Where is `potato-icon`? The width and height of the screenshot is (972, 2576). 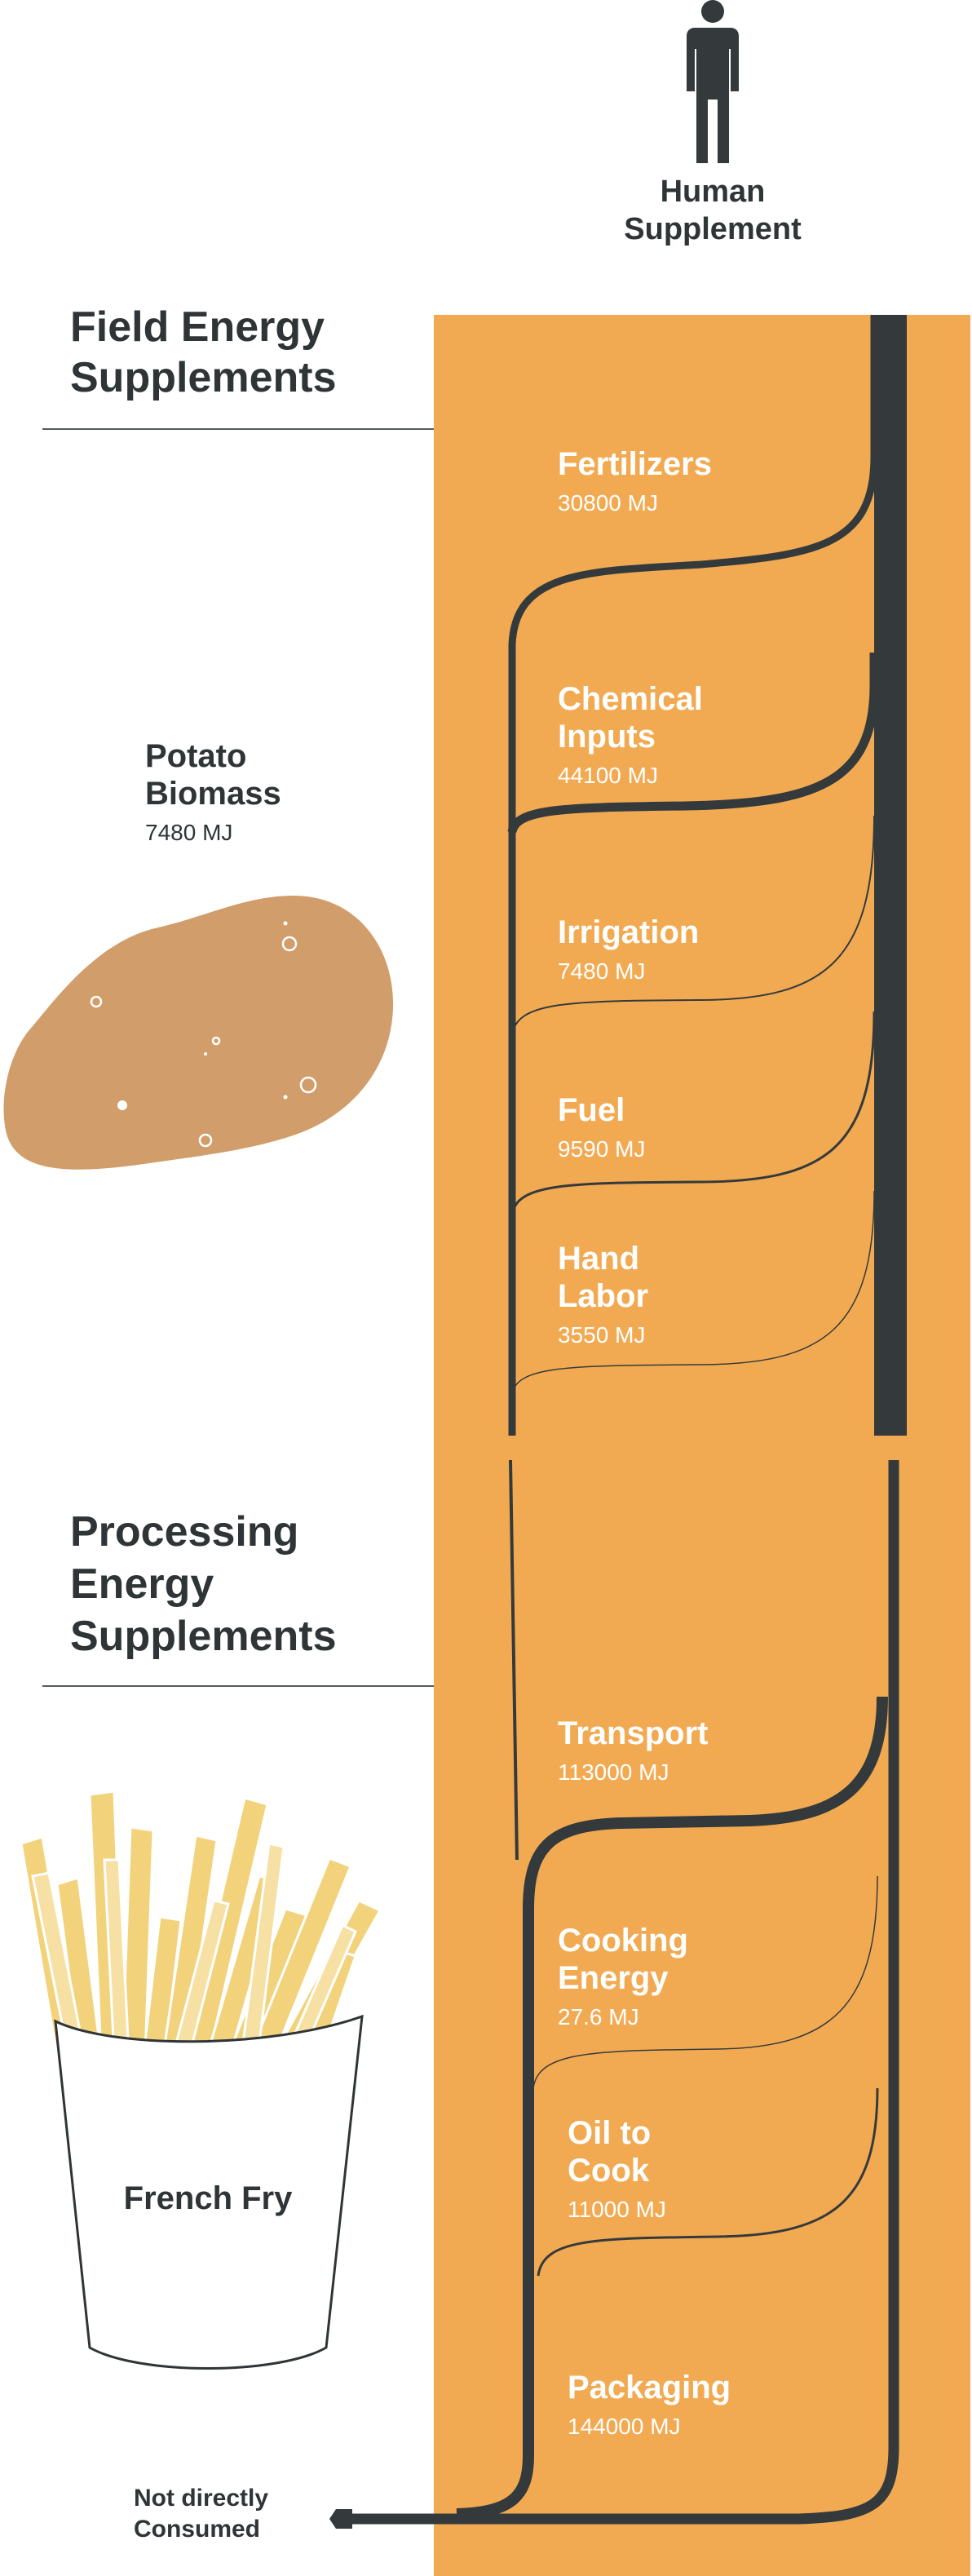 potato-icon is located at coordinates (198, 1033).